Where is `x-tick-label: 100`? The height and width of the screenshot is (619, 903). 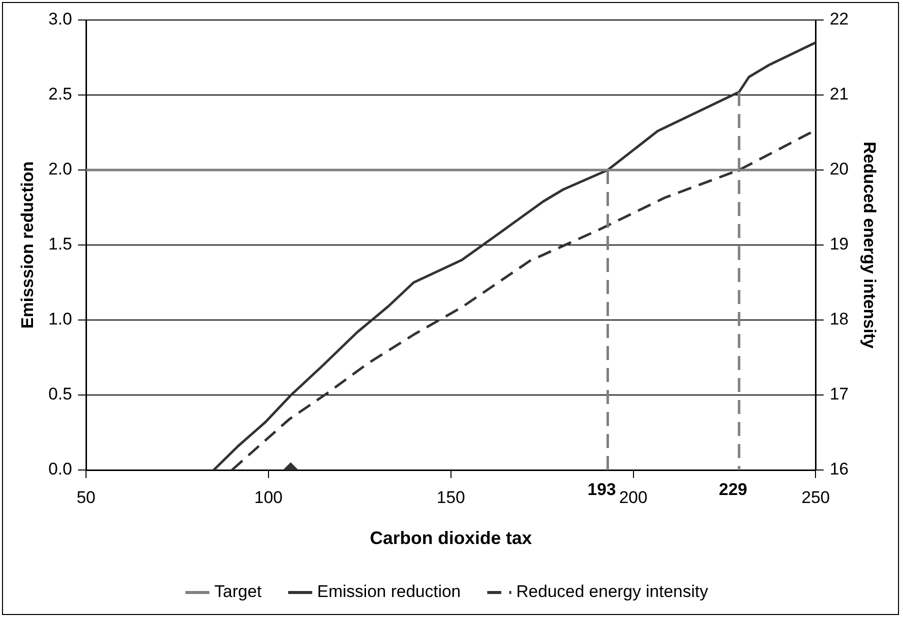
x-tick-label: 100 is located at coordinates (268, 497).